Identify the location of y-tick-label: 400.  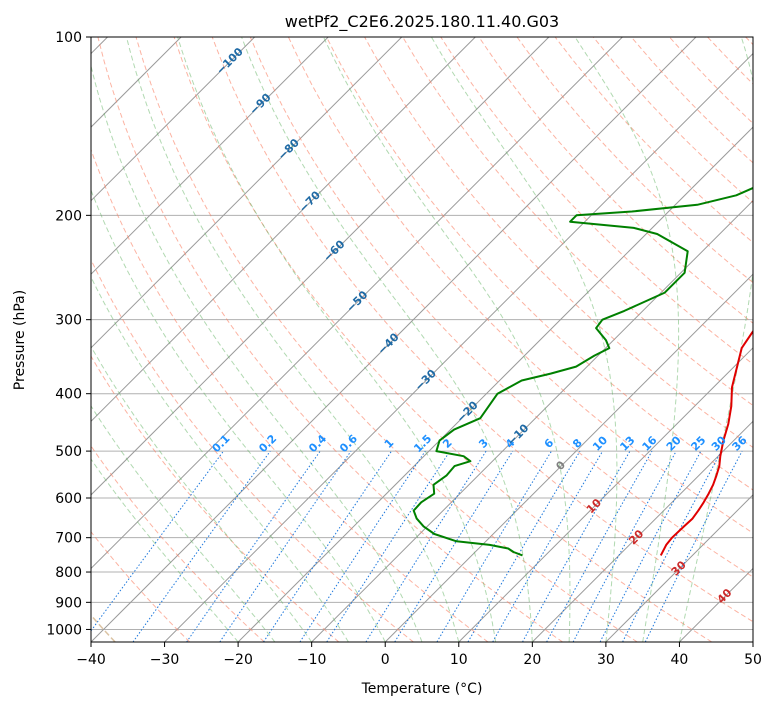
(68, 395).